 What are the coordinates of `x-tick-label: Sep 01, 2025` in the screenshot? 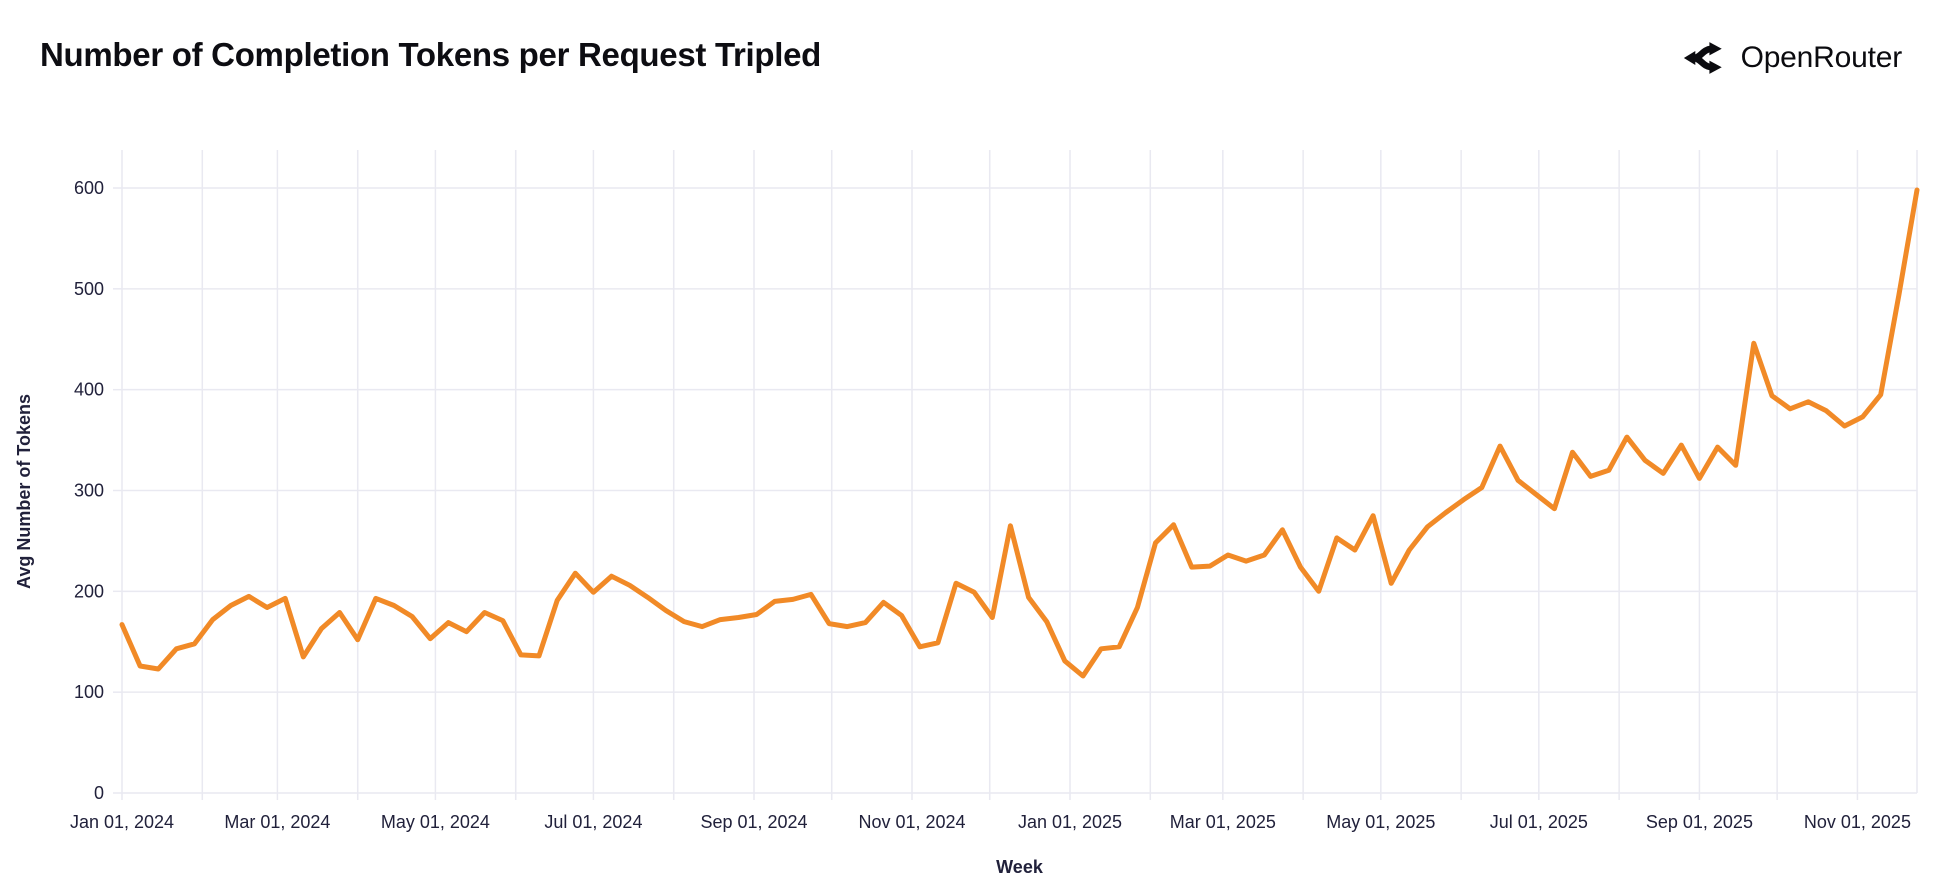 It's located at (1699, 822).